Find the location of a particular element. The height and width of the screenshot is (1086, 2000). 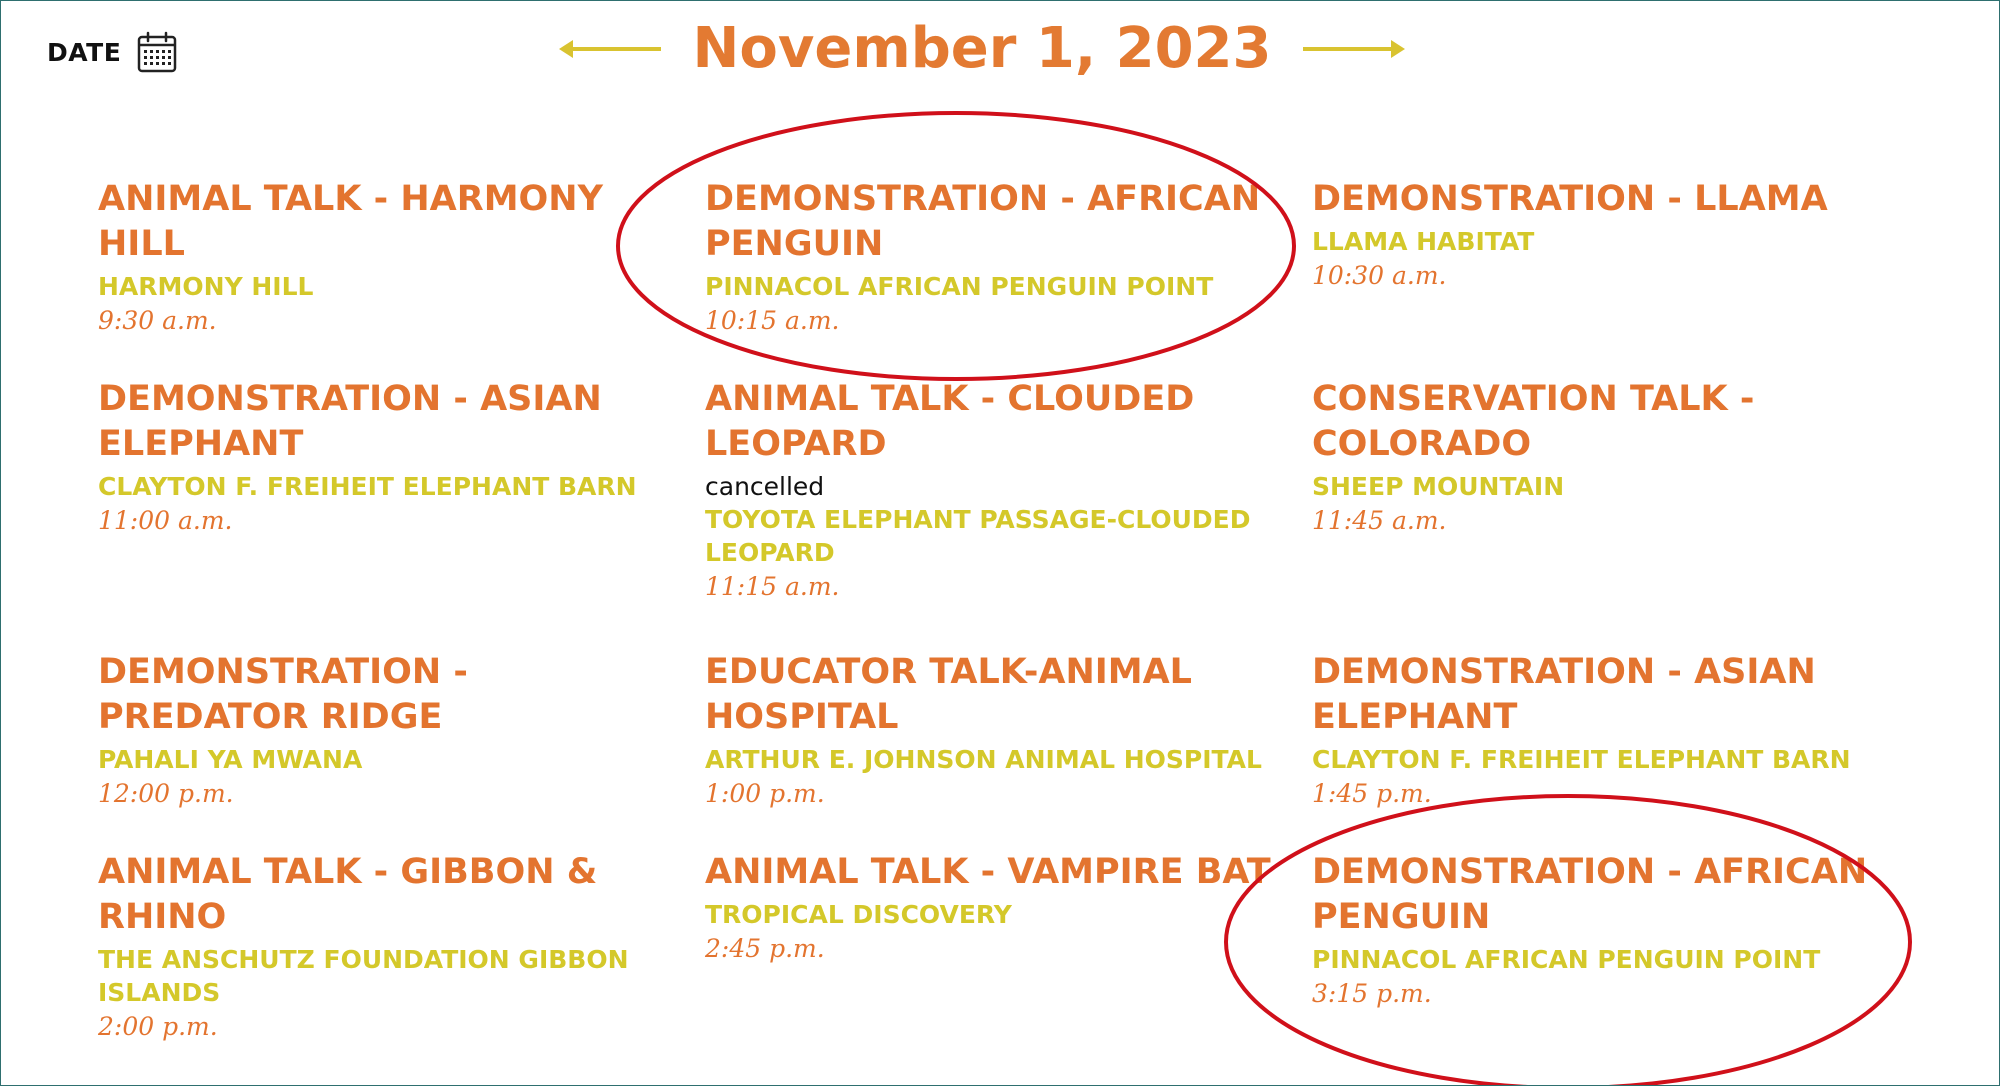

event-title: DEMONSTRATION - PREDATOR RIDGE is located at coordinates (283, 694).